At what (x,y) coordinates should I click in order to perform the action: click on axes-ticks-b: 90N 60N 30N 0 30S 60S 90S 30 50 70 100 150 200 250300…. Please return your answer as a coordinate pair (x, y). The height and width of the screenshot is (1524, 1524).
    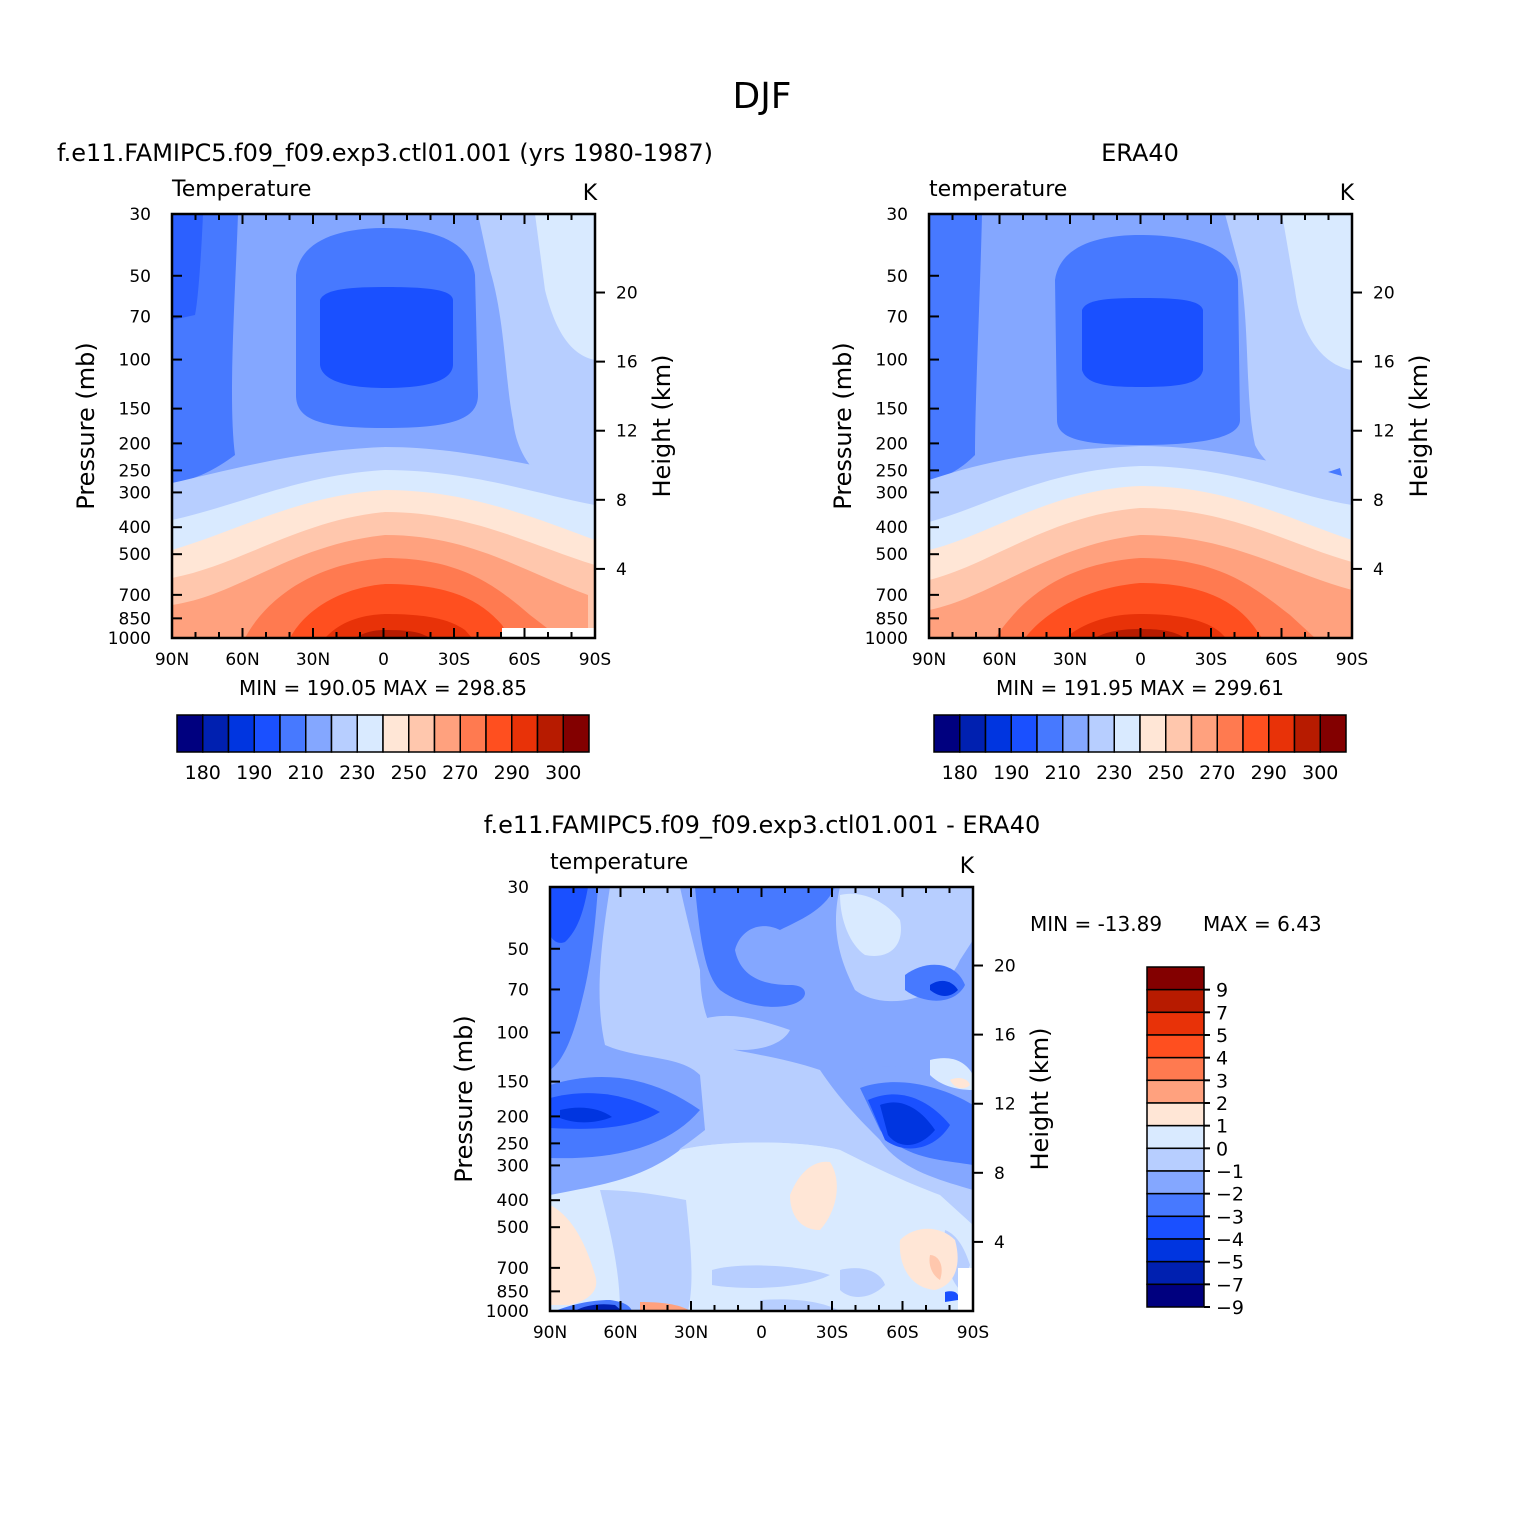
    Looking at the image, I should click on (1131, 437).